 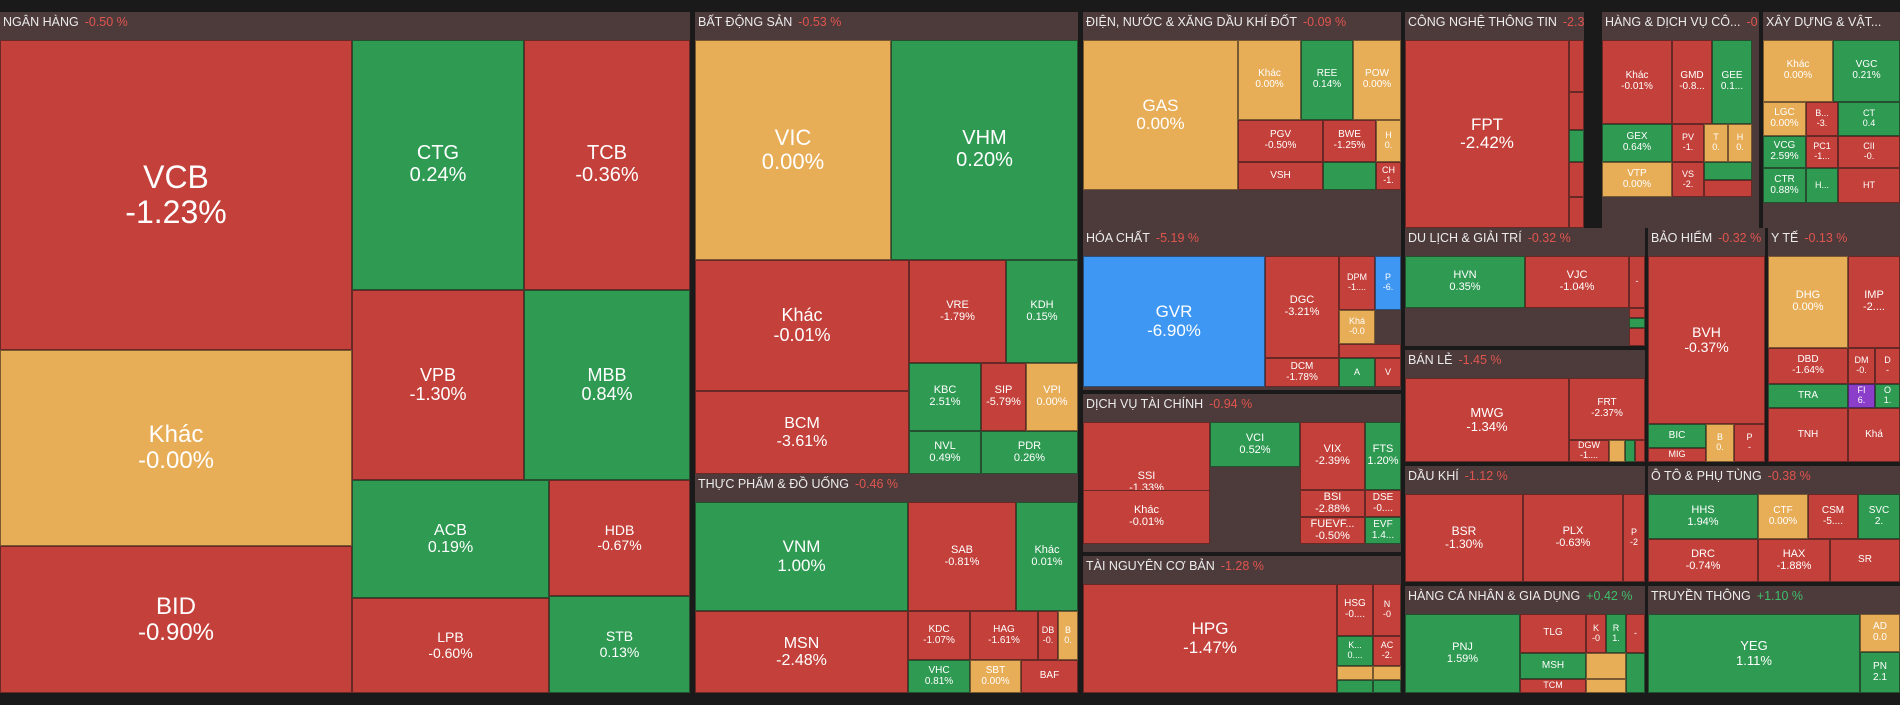 What do you see at coordinates (801, 652) in the screenshot?
I see `stock-tile-msn: MSN -2.48%` at bounding box center [801, 652].